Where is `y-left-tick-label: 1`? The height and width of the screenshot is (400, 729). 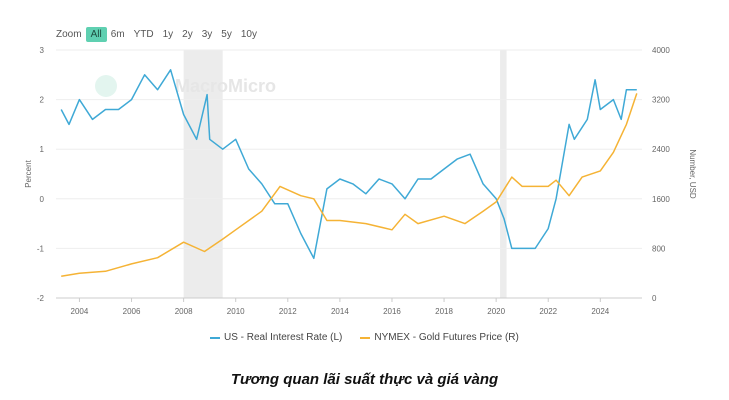 y-left-tick-label: 1 is located at coordinates (42, 149).